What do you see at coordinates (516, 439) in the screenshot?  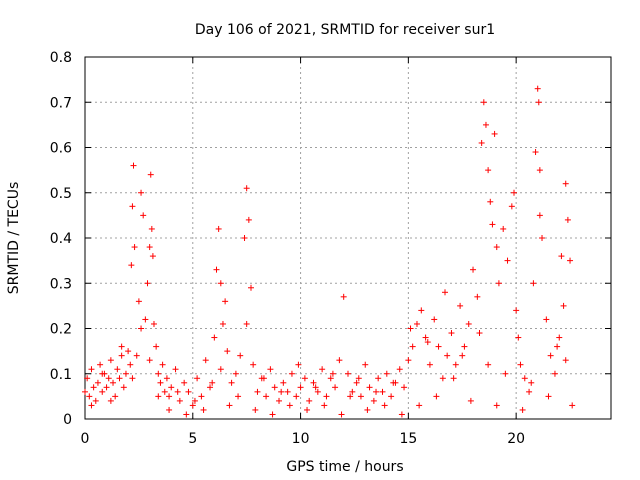 I see `x-tick-label: 20` at bounding box center [516, 439].